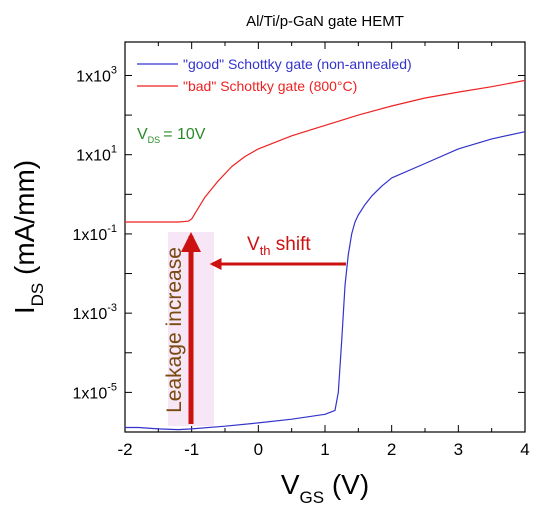 This screenshot has height=522, width=550. Describe the element at coordinates (37, 295) in the screenshot. I see `y-axis-label-sub: DS` at that location.